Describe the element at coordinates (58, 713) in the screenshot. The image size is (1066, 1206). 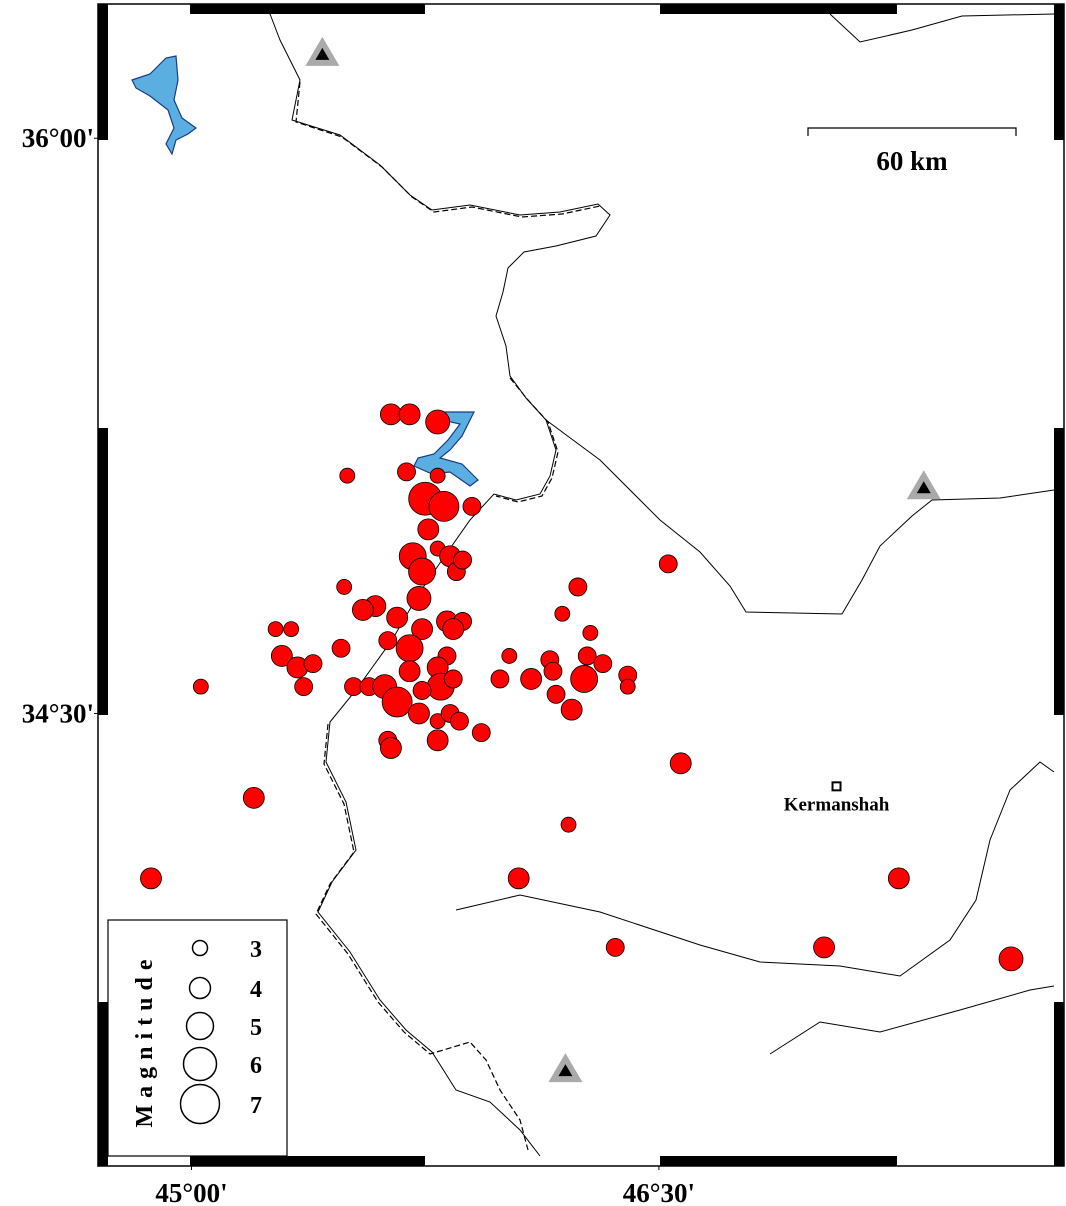
I see `y-tick-label: 34°30'` at that location.